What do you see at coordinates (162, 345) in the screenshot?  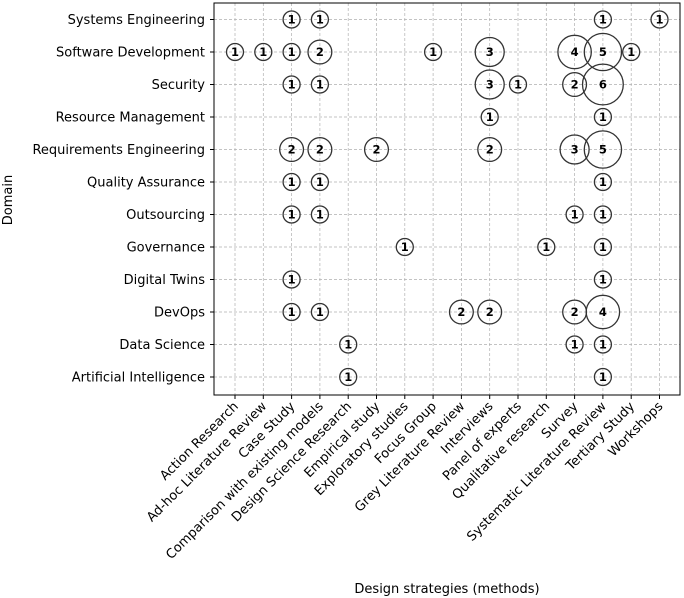 I see `y-tick-label: Data Science` at bounding box center [162, 345].